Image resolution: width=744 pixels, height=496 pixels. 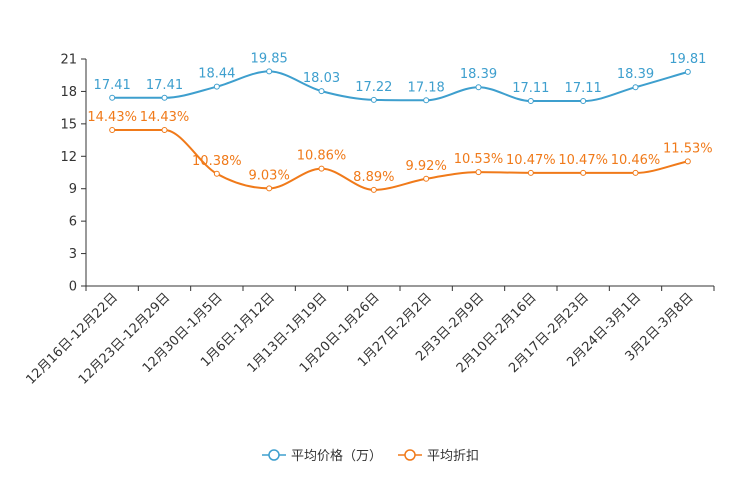 I want to click on data-label: 10.46%, so click(x=636, y=160).